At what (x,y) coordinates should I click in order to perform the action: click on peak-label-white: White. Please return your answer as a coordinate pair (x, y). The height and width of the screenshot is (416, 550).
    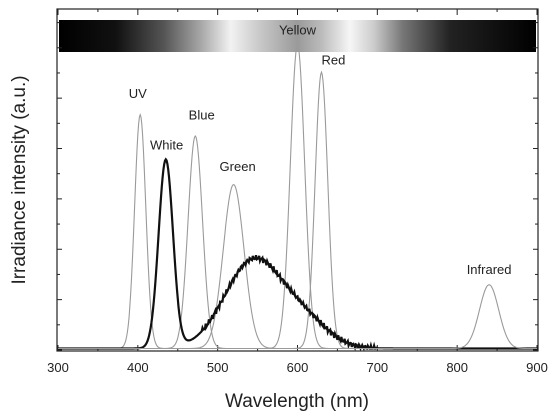
    Looking at the image, I should click on (166, 145).